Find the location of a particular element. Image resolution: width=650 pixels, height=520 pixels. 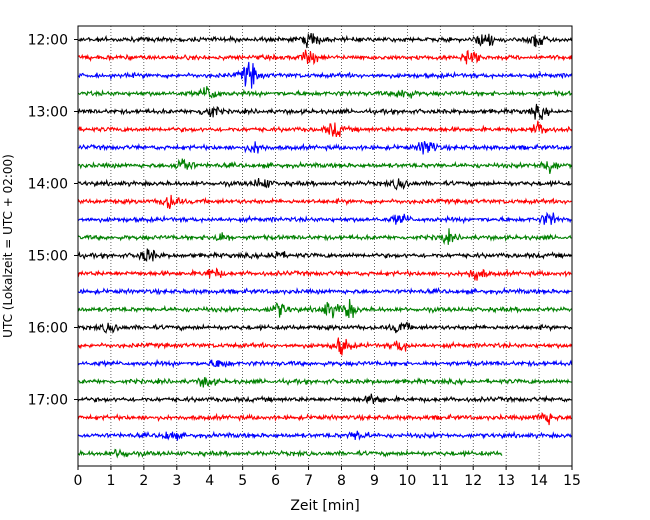

x-axis-label: Zeit [min] is located at coordinates (324, 506).